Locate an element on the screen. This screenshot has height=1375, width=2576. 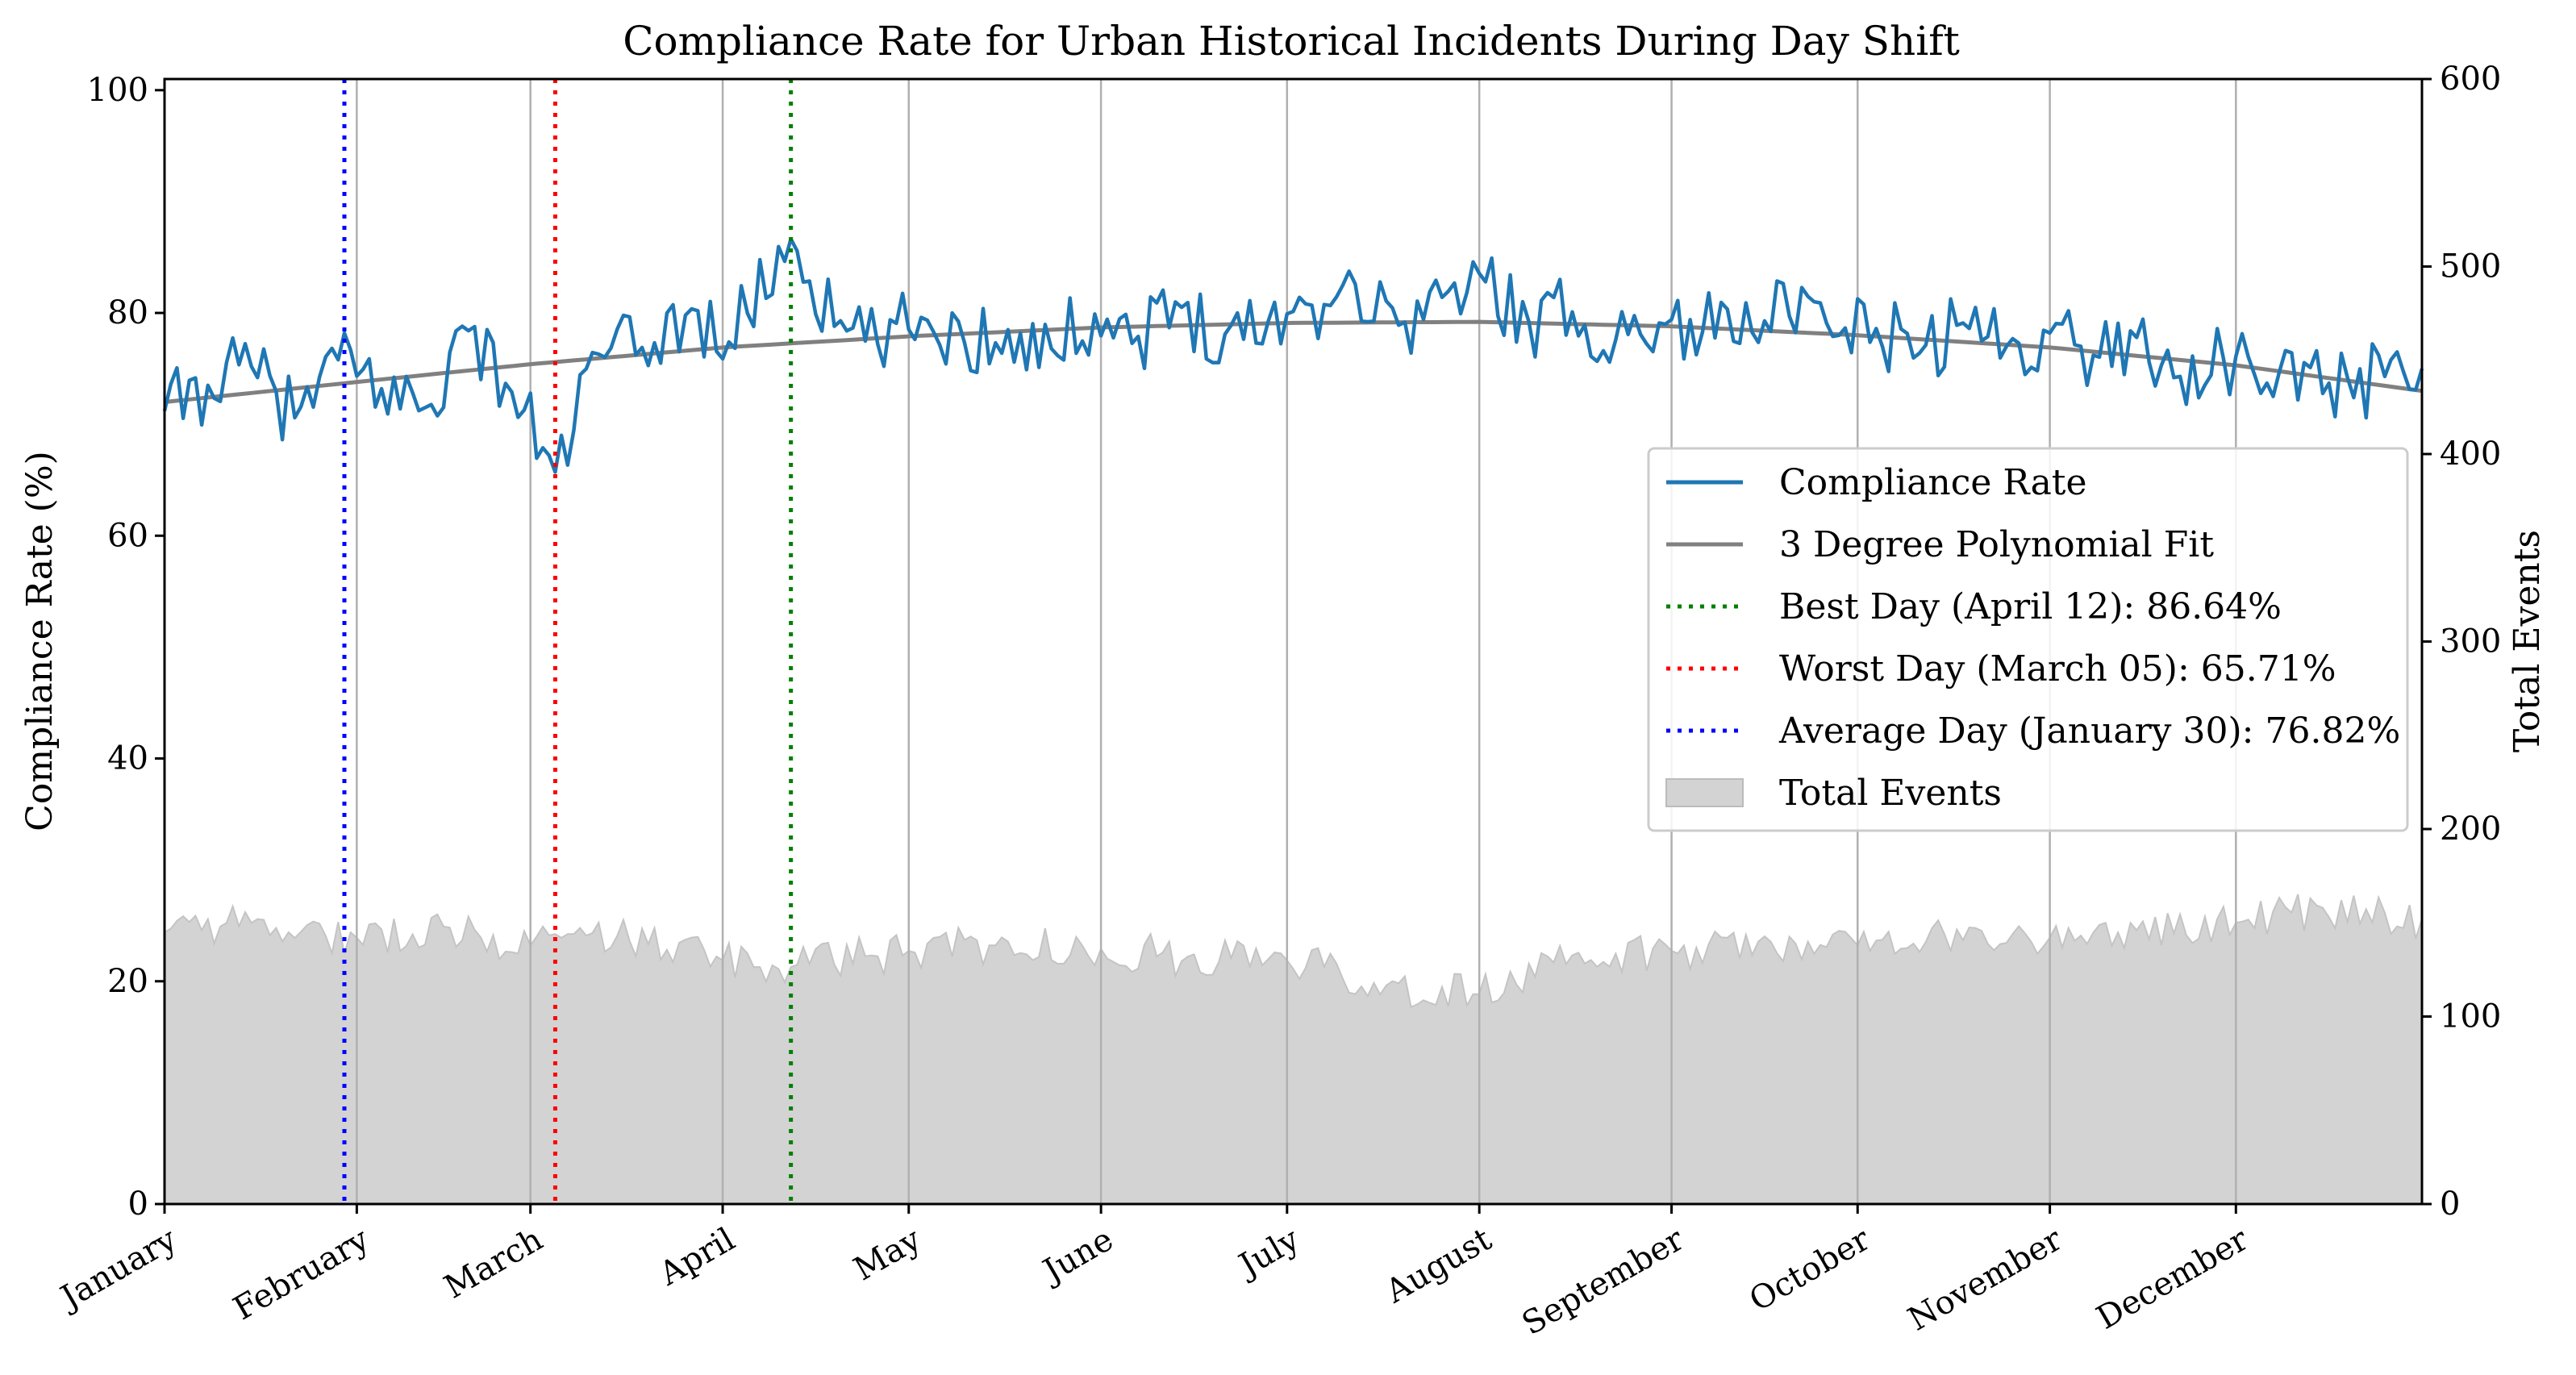
x-tick-label-june: June is located at coordinates (1077, 1256).